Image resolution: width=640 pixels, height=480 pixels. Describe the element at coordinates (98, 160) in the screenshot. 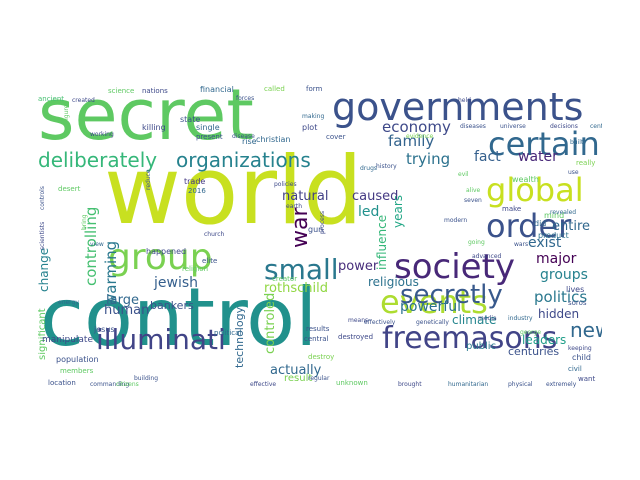

I see `word: deliberately` at that location.